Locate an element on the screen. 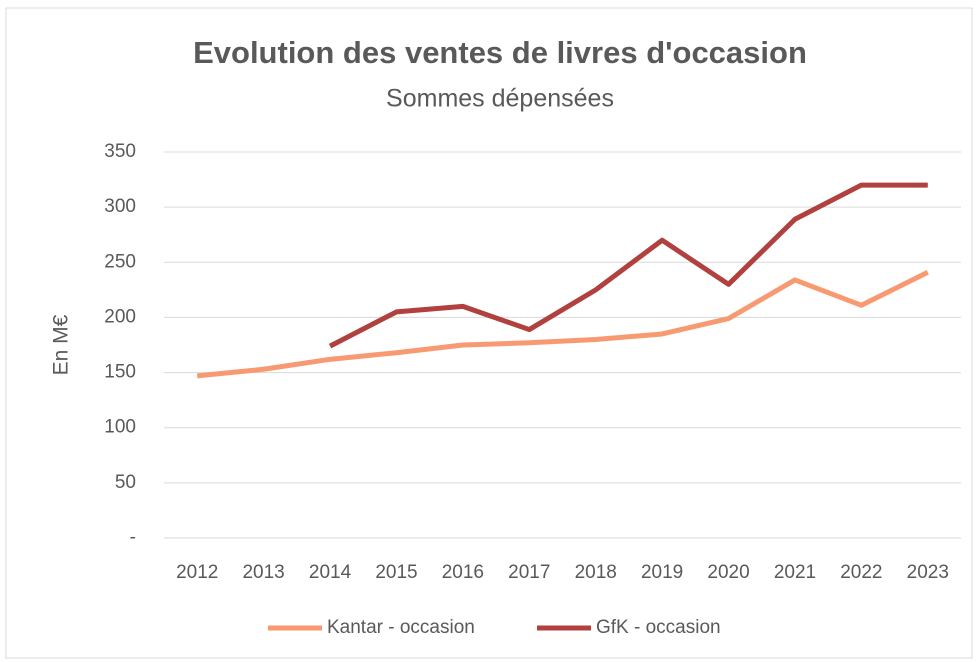 This screenshot has width=979, height=662. x-tick-label: 2022 is located at coordinates (861, 572).